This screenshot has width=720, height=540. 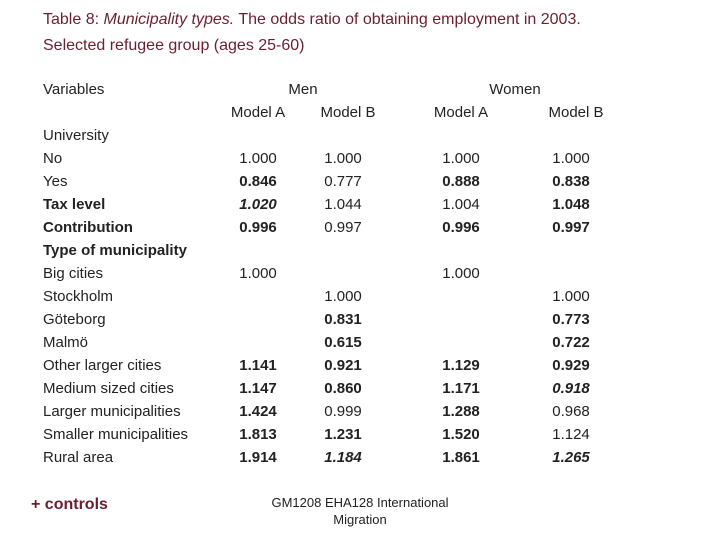 I want to click on row-label: Medium sized cities, so click(x=108, y=388).